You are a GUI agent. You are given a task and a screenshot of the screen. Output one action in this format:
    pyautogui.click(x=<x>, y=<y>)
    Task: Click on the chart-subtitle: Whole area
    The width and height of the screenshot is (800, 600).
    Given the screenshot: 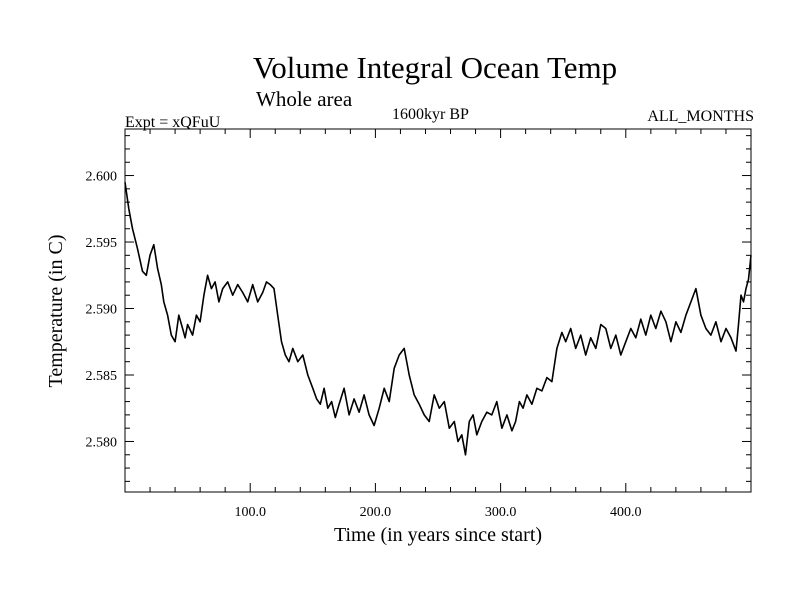 What is the action you would take?
    pyautogui.click(x=304, y=99)
    